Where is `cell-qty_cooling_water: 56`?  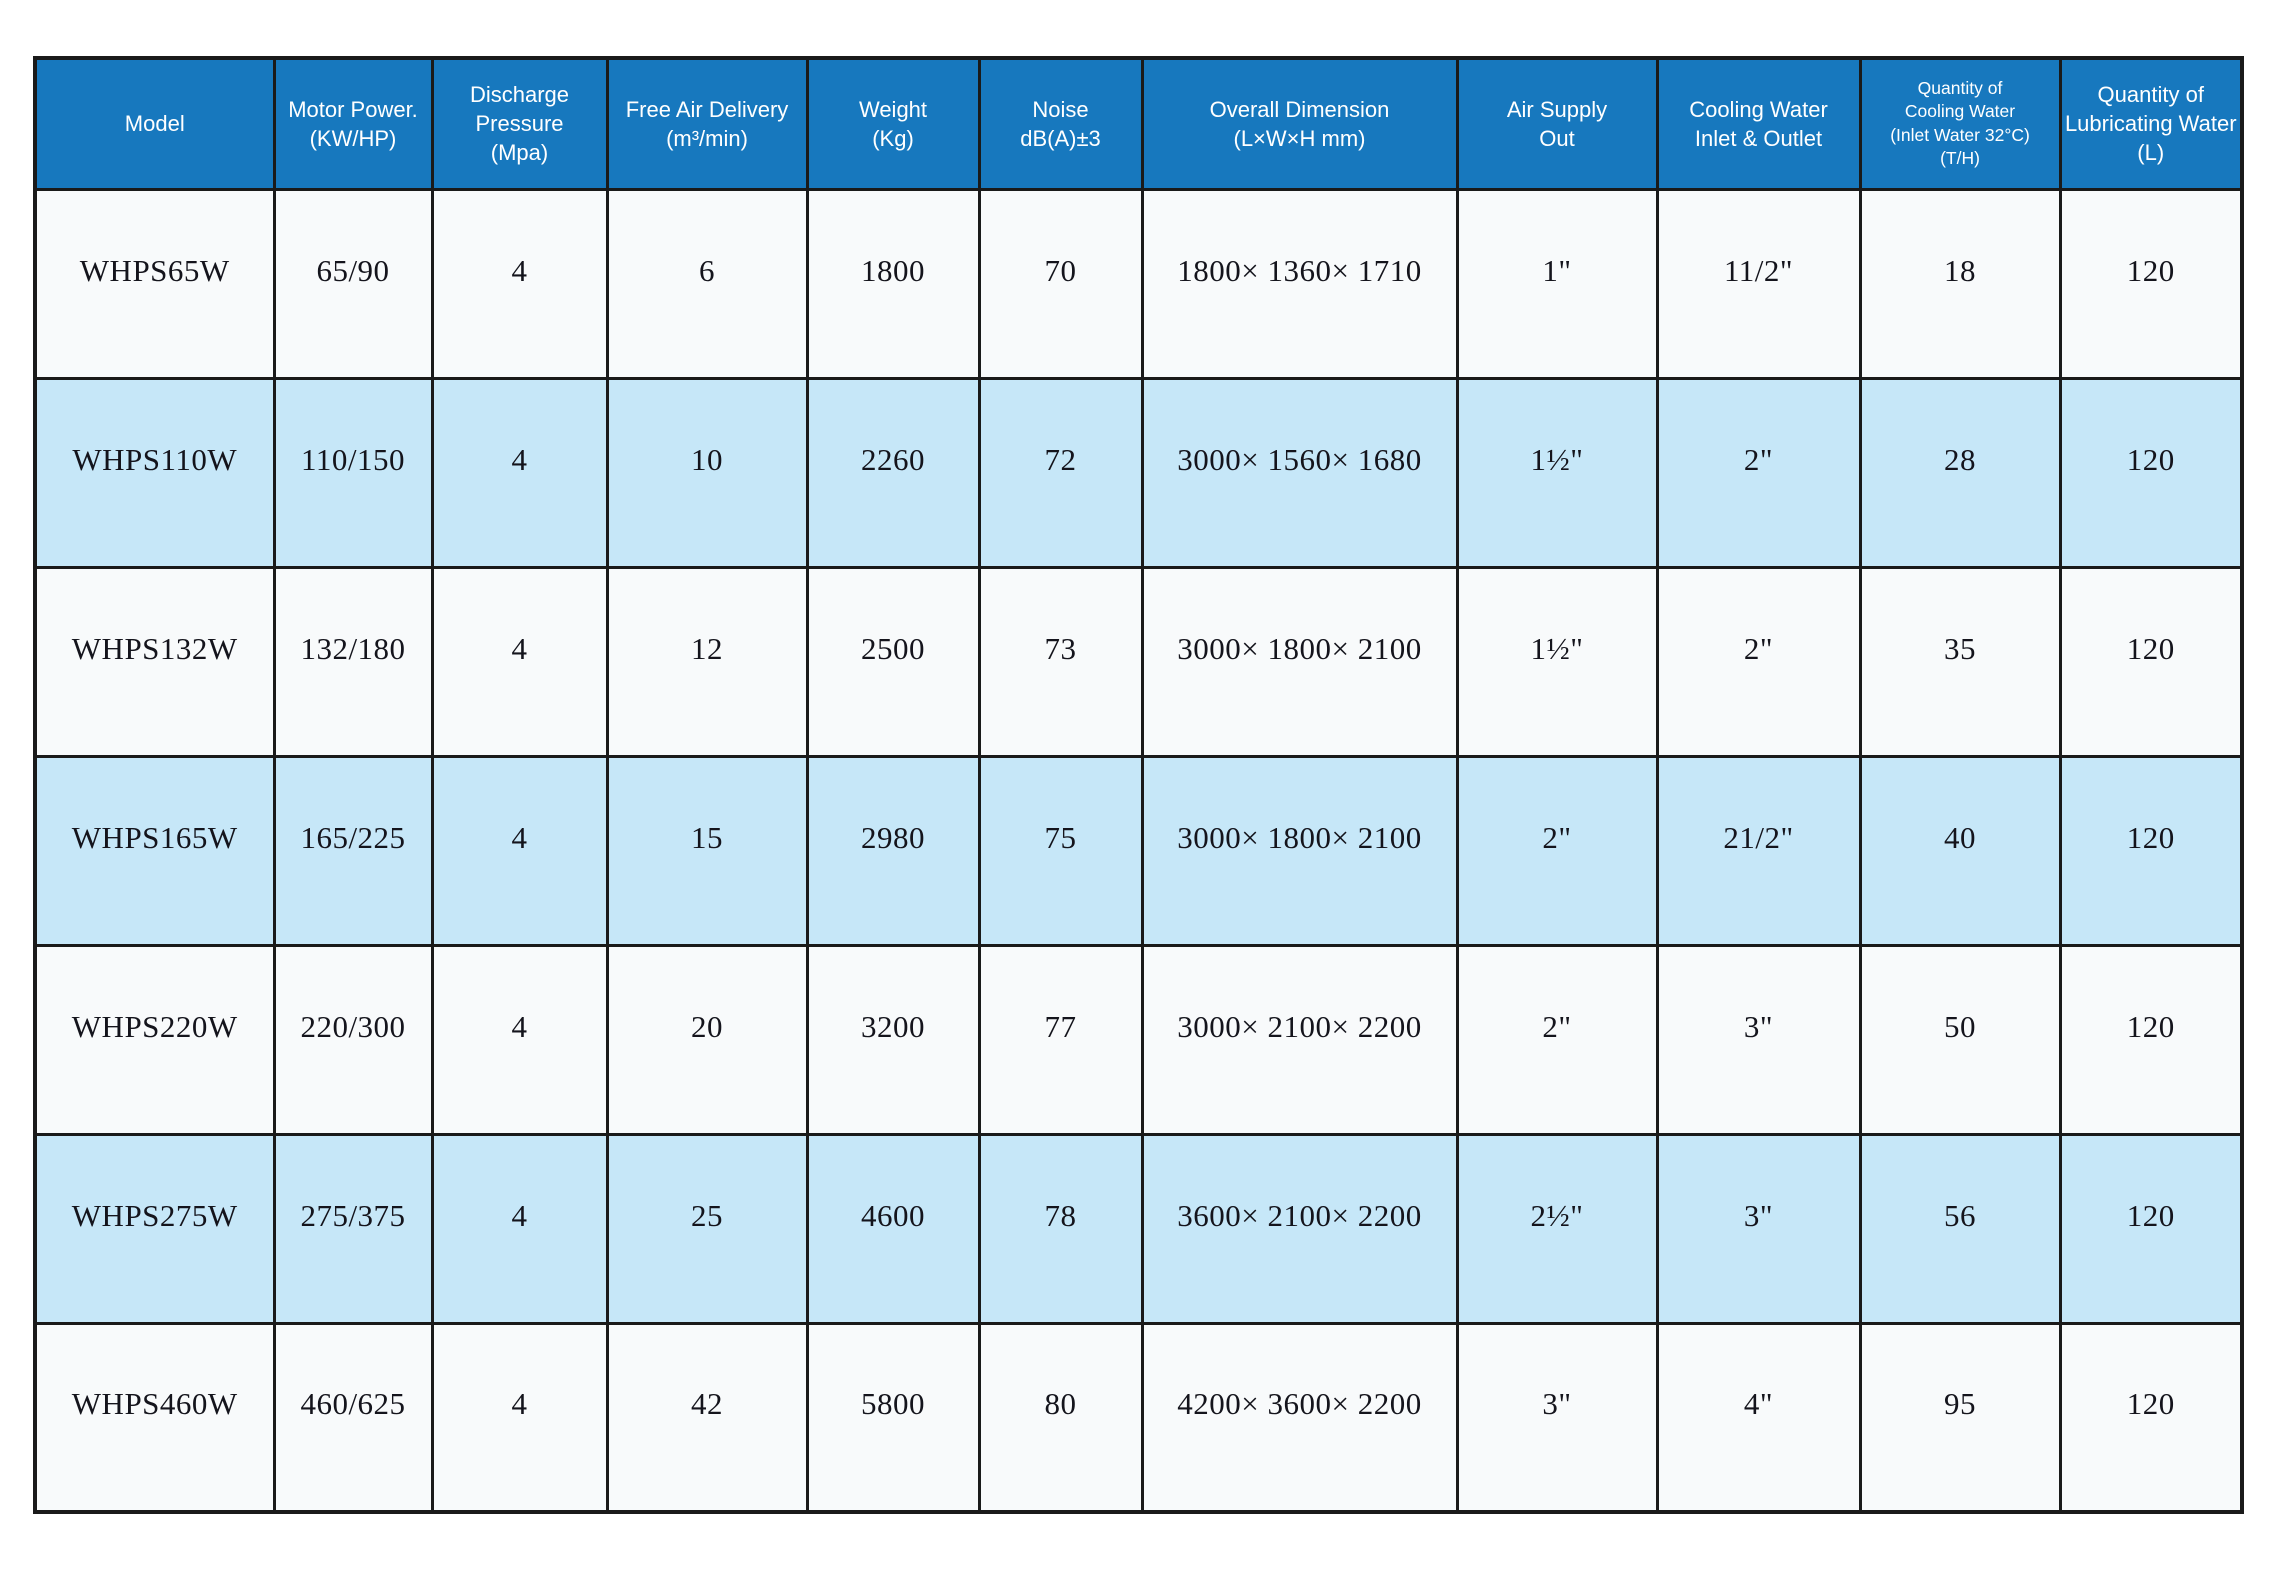
cell-qty_cooling_water: 56 is located at coordinates (1960, 1228).